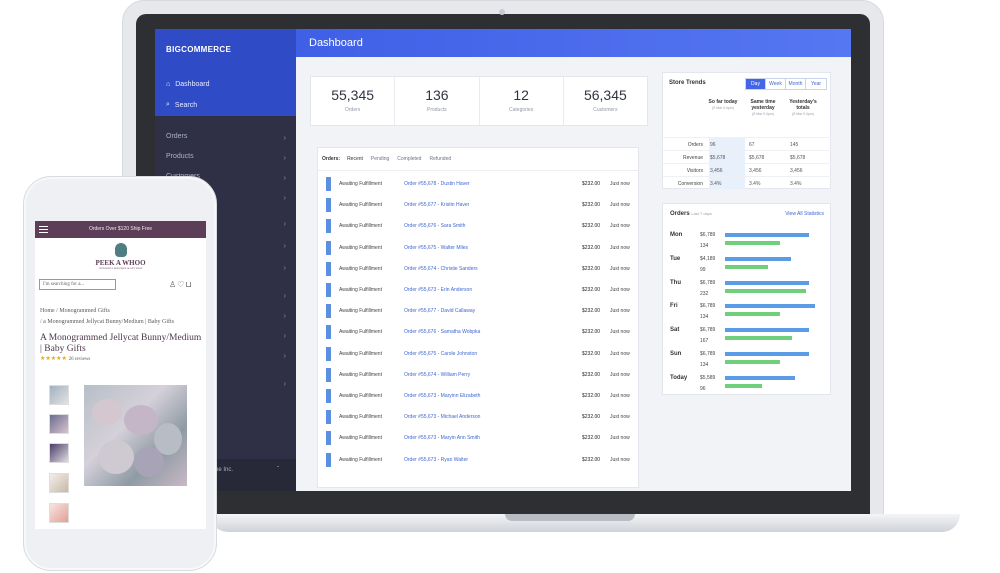 This screenshot has width=1000, height=573. I want to click on period-week-button: Week, so click(776, 84).